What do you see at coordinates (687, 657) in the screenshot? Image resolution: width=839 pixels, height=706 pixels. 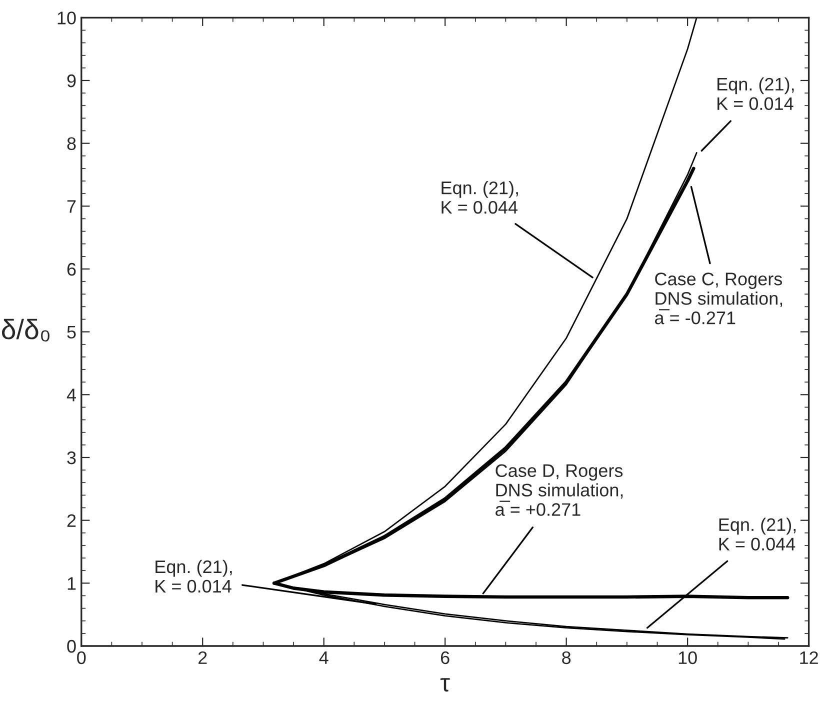 I see `x-tick-label: 10` at bounding box center [687, 657].